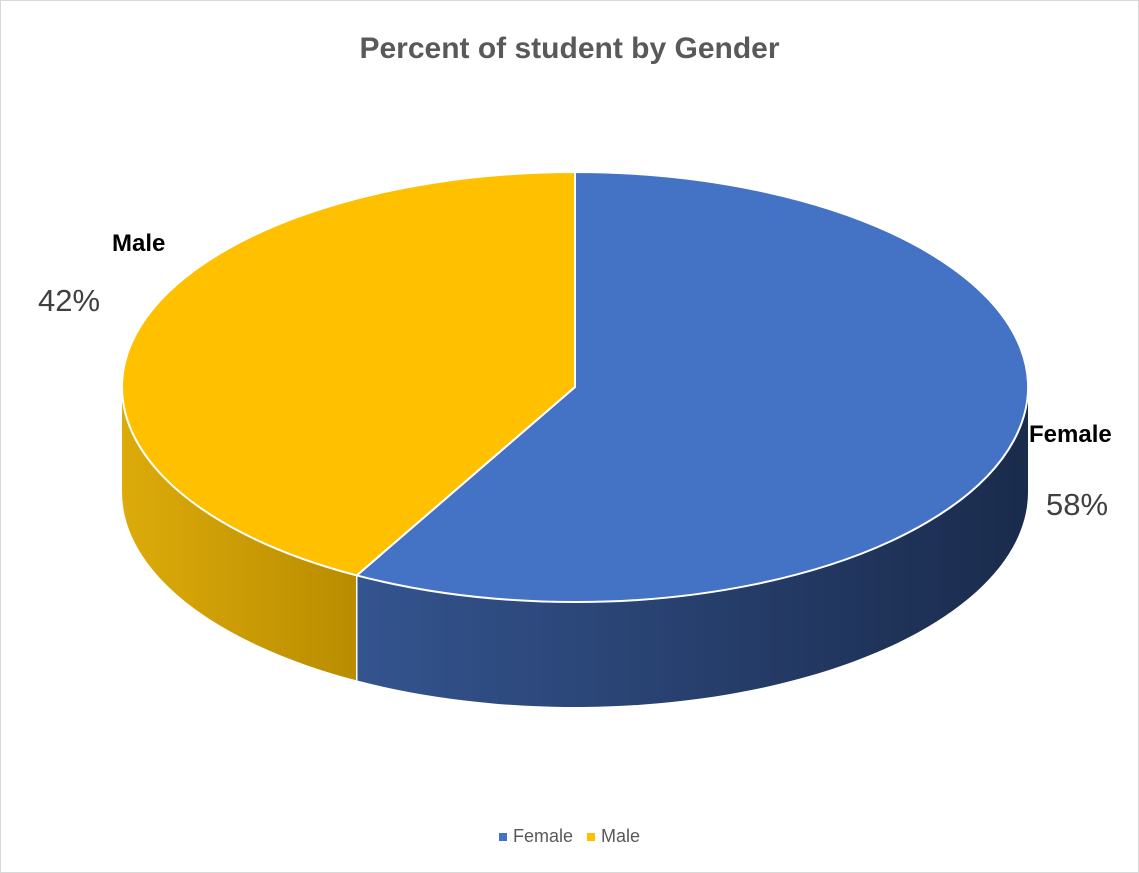  I want to click on slice-label-male-value: 42%, so click(69, 300).